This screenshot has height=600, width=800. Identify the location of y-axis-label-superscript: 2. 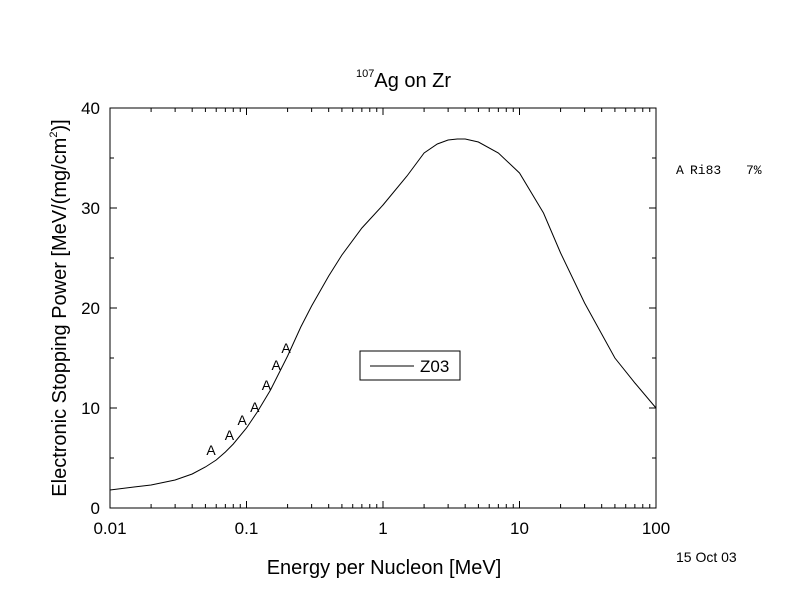
(54, 135).